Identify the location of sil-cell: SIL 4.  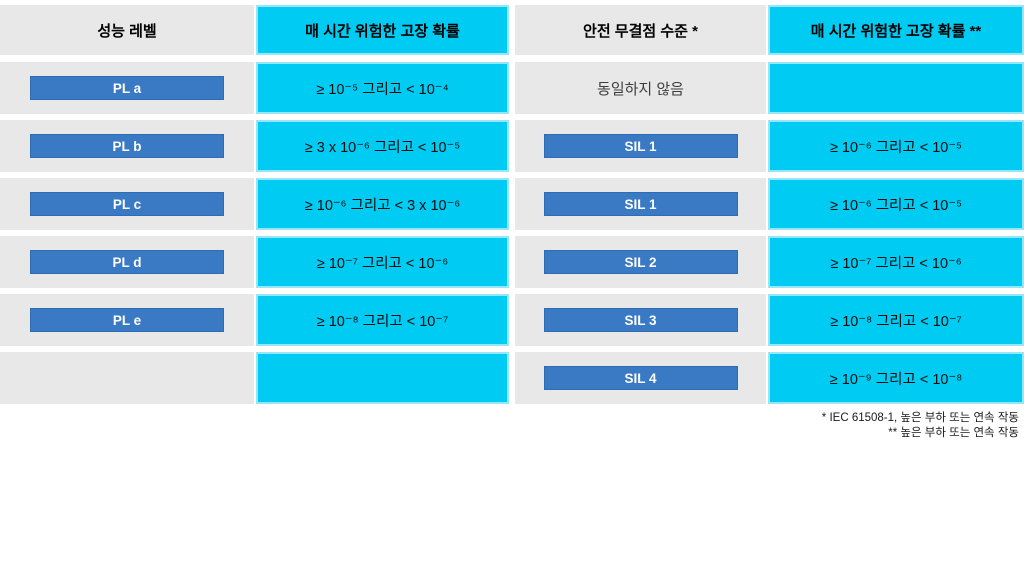
(640, 378).